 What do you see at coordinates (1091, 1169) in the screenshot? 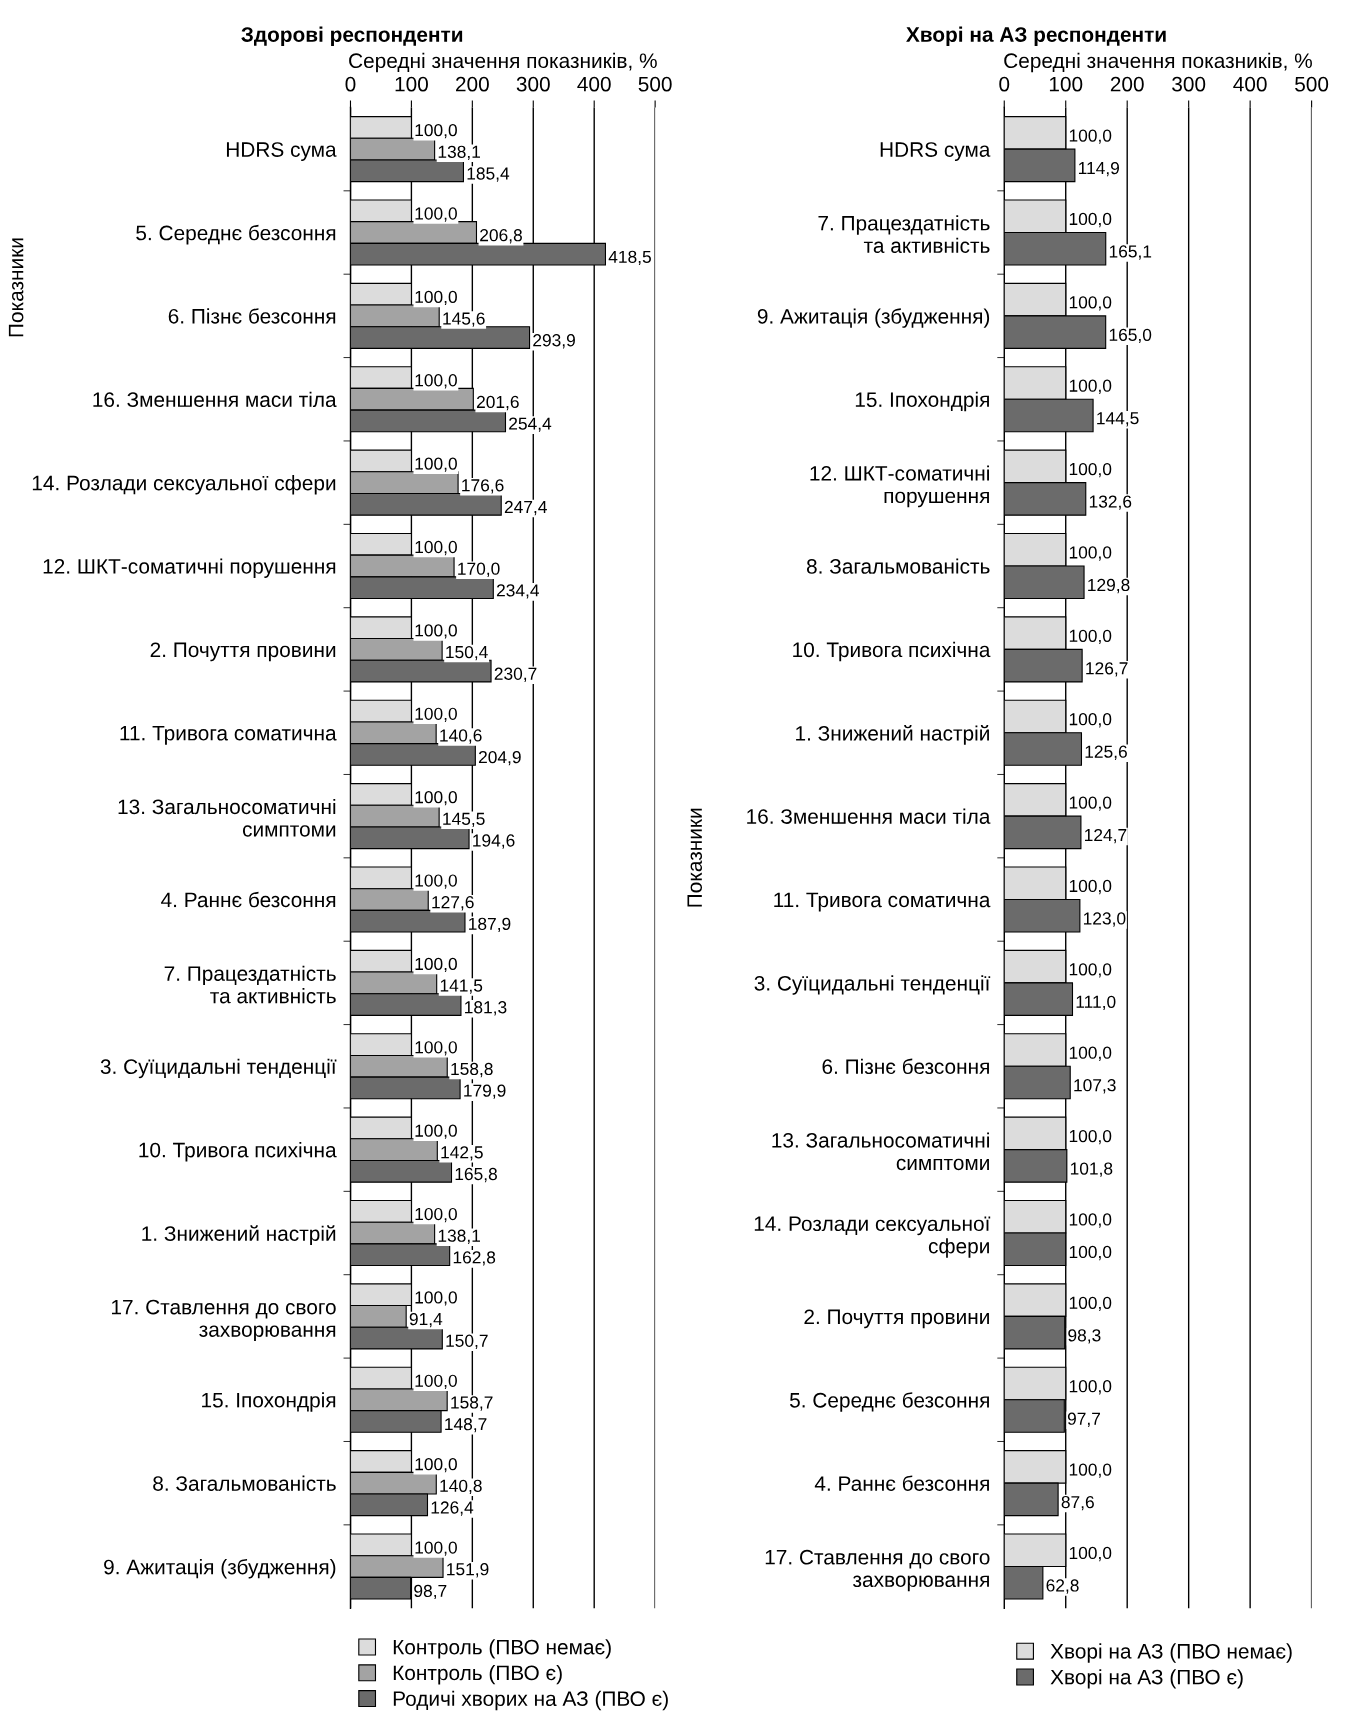
I see `data-label: 101,8` at bounding box center [1091, 1169].